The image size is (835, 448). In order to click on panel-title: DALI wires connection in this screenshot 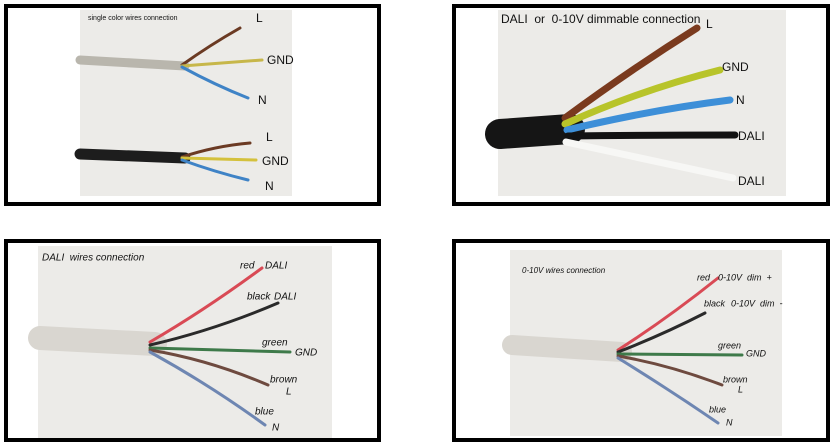, I will do `click(93, 258)`.